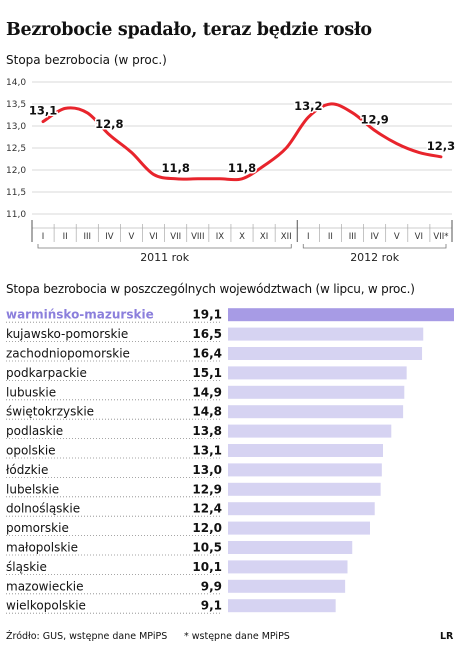  Describe the element at coordinates (16, 127) in the screenshot. I see `y-tick-label: 13,0` at that location.